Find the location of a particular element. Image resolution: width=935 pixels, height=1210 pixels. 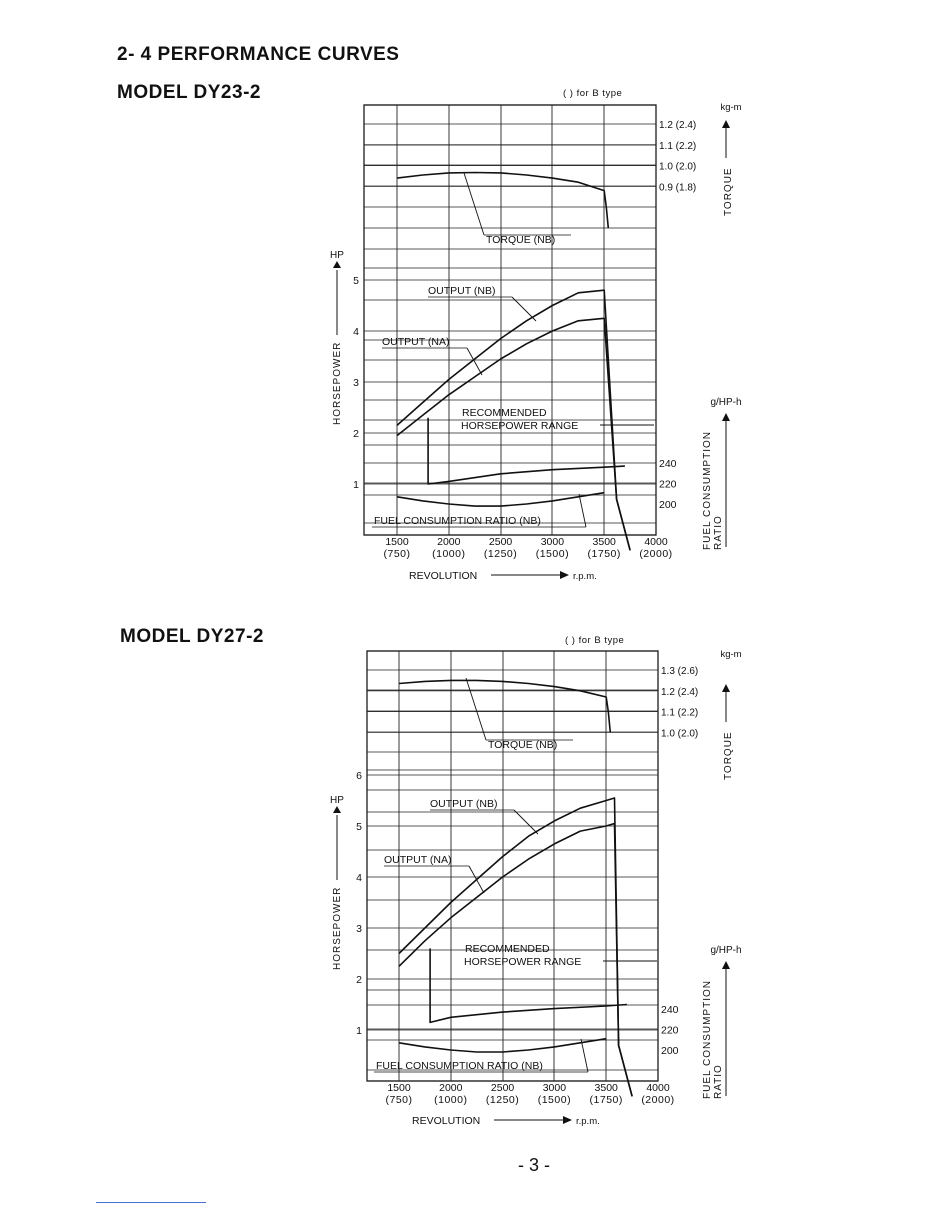

series-line-torque-nb is located at coordinates (503, 200).